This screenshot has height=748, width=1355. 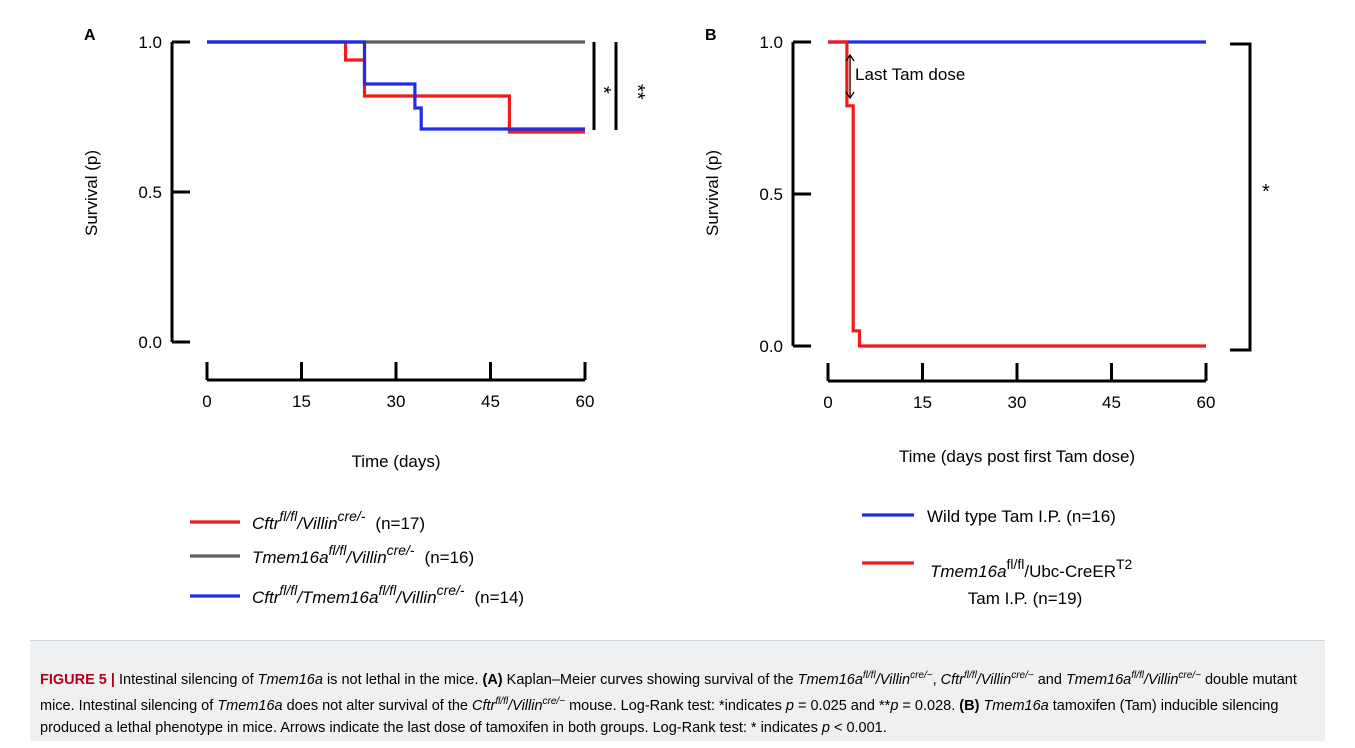 What do you see at coordinates (603, 90) in the screenshot?
I see `significance-star-1: *` at bounding box center [603, 90].